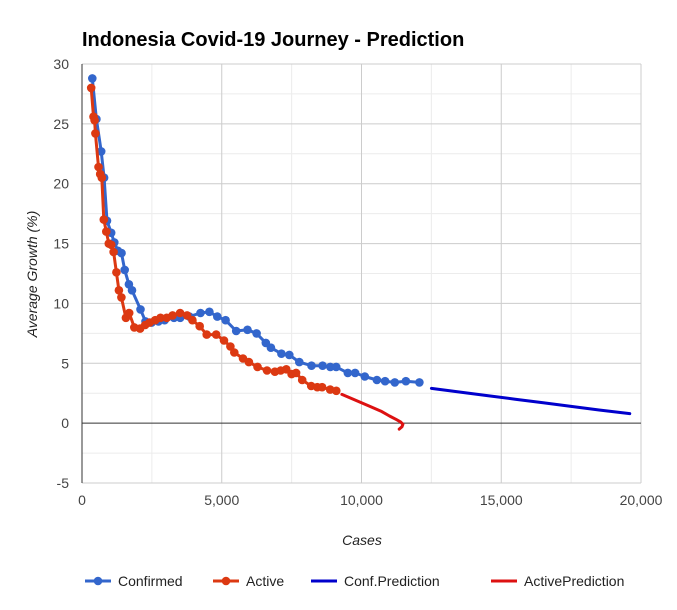 Image resolution: width=677 pixels, height=610 pixels. I want to click on series-activeprediction, so click(372, 411).